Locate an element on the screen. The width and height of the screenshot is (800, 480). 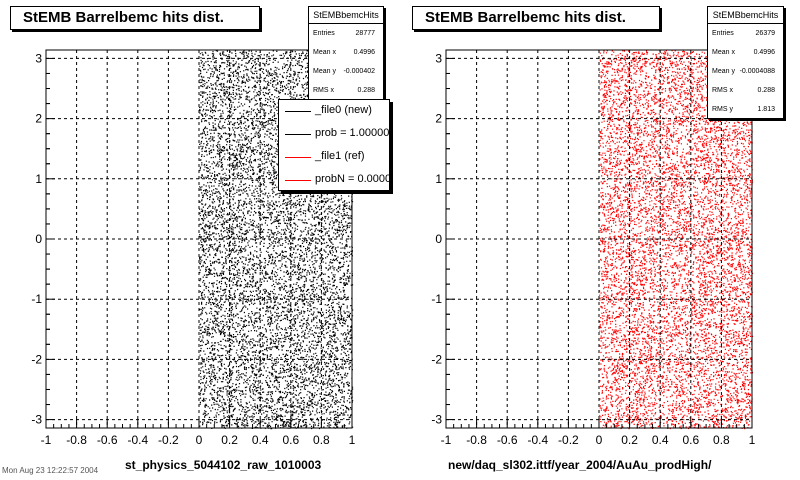
legend-entry: probN = 0.000000 is located at coordinates (334, 180).